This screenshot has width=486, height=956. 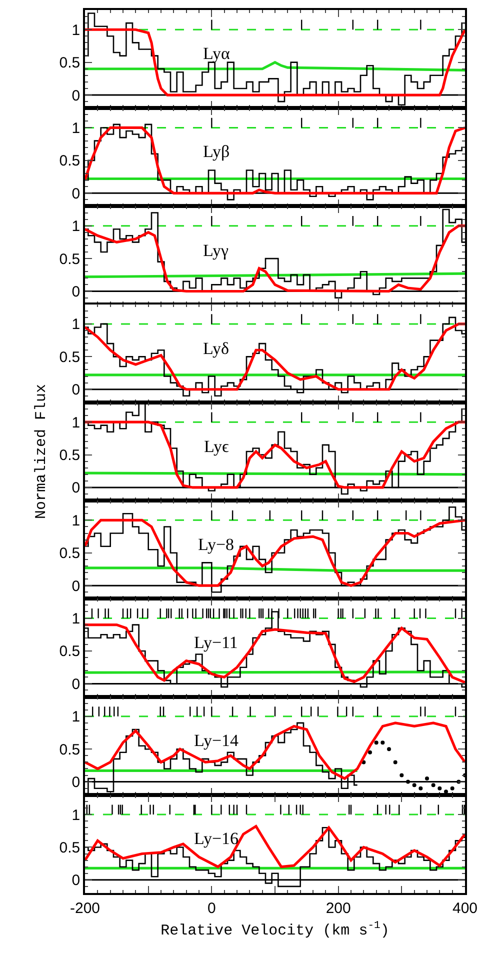 What do you see at coordinates (338, 908) in the screenshot?
I see `x-tick-label: 200` at bounding box center [338, 908].